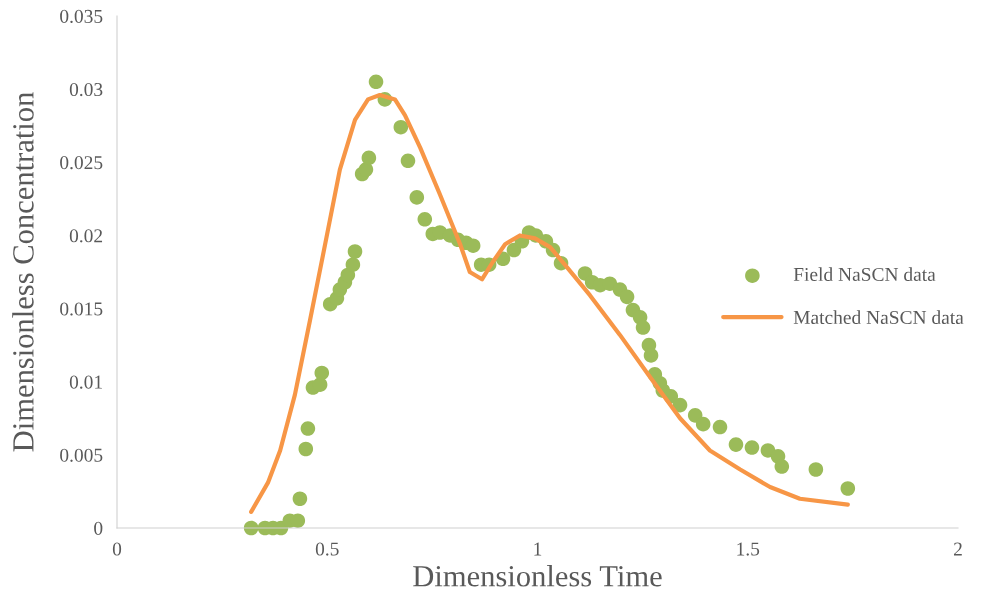 This screenshot has width=1001, height=609. I want to click on y-tick-label: 0.03, so click(86, 89).